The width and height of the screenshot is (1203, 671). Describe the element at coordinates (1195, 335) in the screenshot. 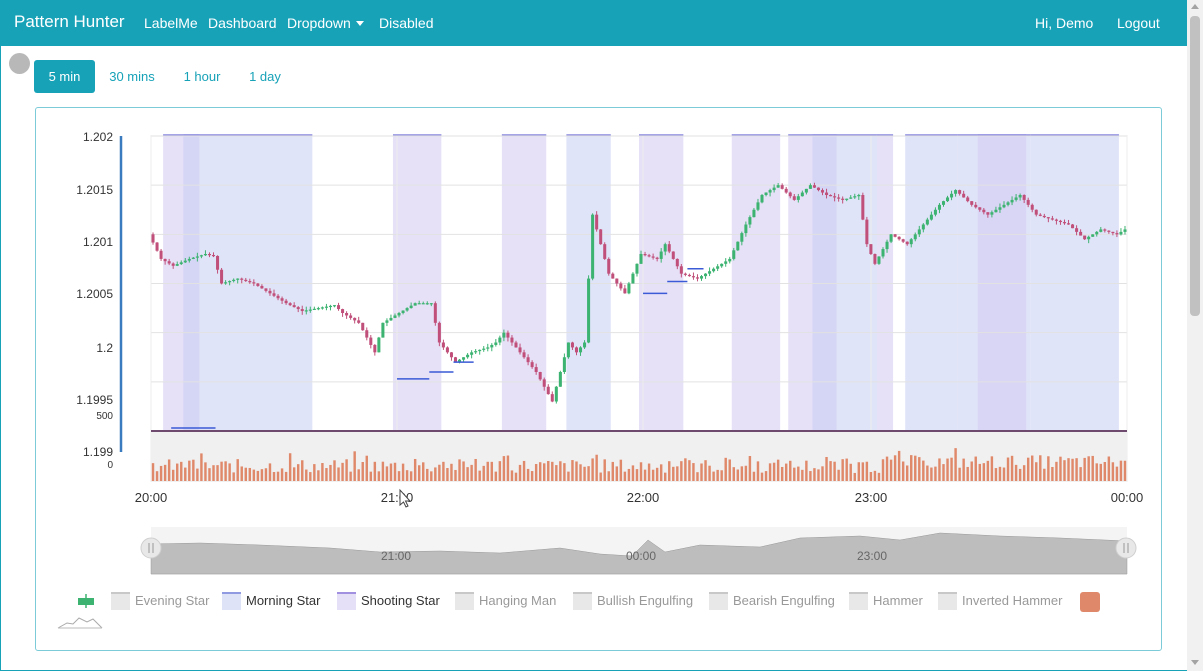

I see `page-scrollbar` at that location.